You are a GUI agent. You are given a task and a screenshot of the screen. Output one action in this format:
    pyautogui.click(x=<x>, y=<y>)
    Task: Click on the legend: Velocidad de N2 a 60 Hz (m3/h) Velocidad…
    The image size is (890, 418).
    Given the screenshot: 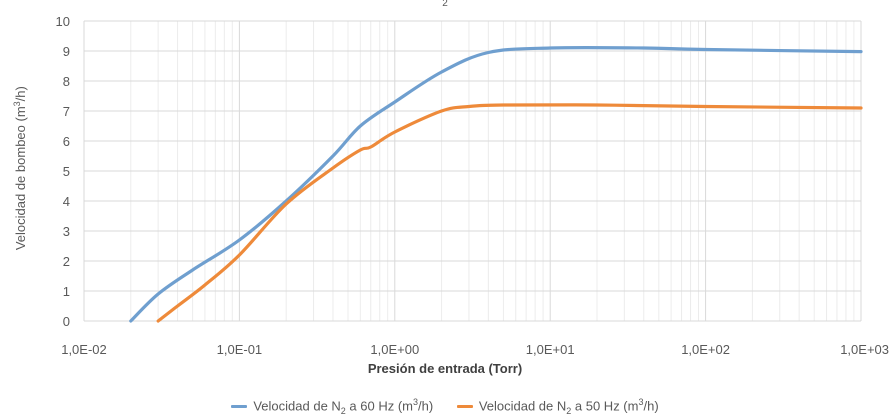 What is the action you would take?
    pyautogui.click(x=445, y=406)
    